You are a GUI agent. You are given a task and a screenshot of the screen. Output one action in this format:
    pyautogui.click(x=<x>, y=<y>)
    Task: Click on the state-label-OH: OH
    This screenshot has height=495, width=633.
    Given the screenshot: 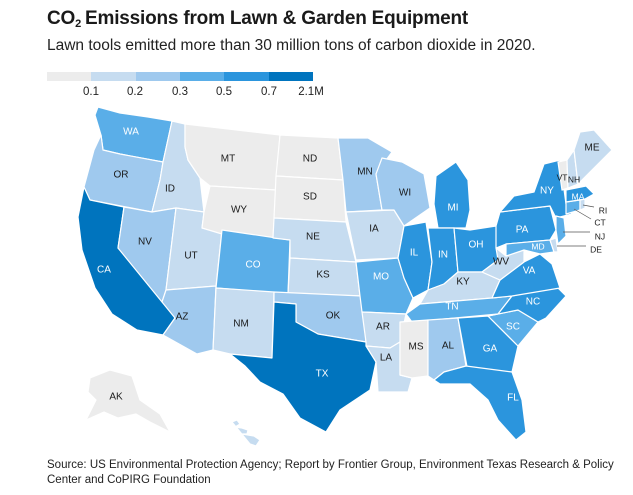 What is the action you would take?
    pyautogui.click(x=476, y=245)
    